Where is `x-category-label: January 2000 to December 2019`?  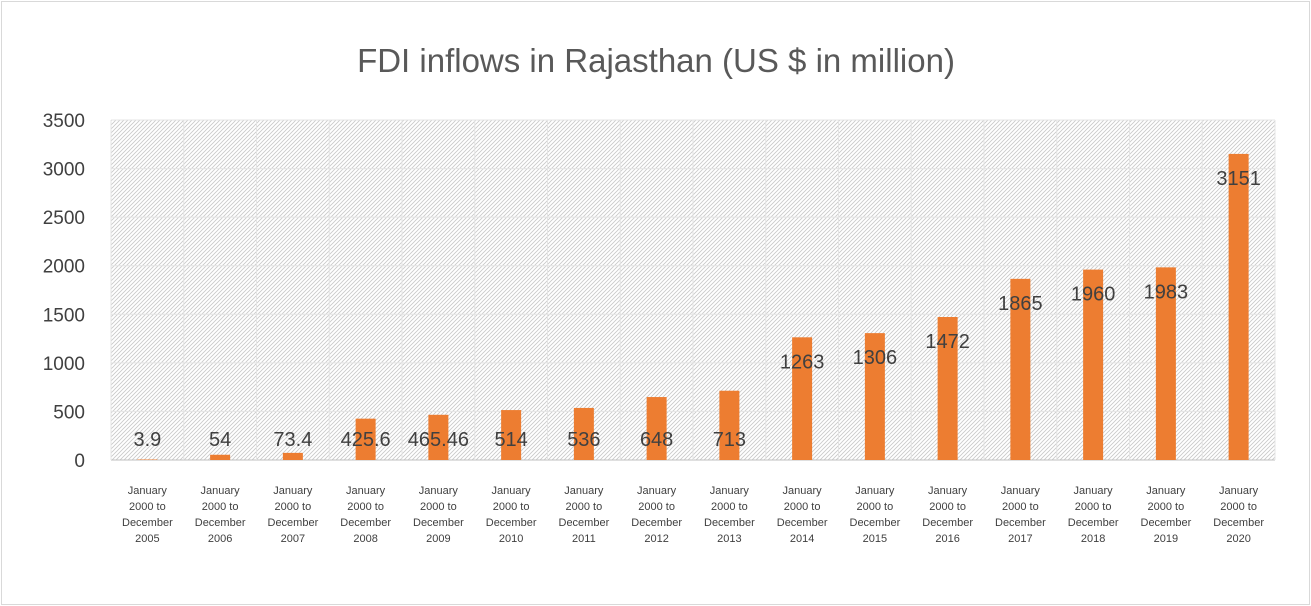 x-category-label: January 2000 to December 2019 is located at coordinates (1166, 515).